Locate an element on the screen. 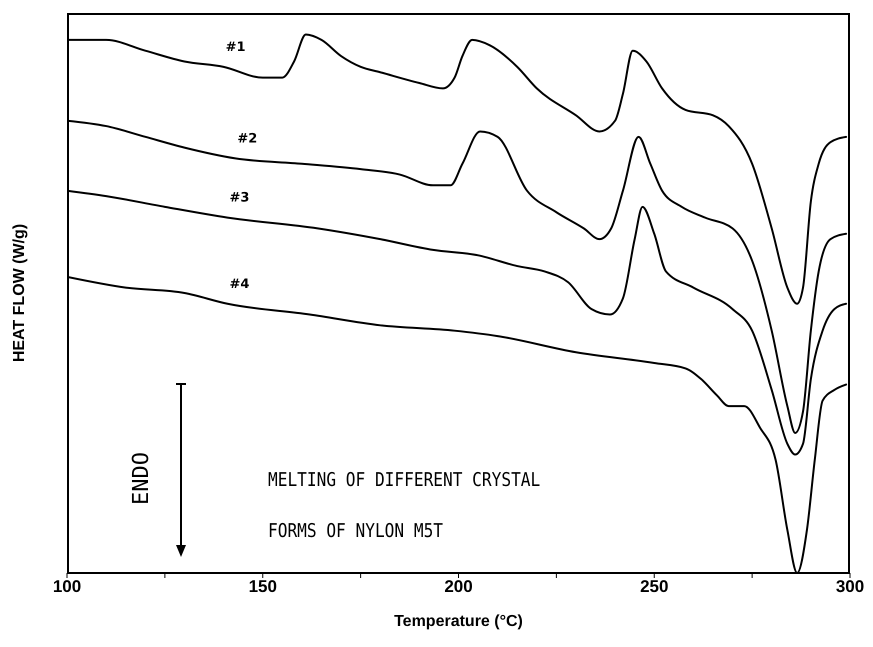 Image resolution: width=873 pixels, height=647 pixels. series-label: #1 is located at coordinates (236, 47).